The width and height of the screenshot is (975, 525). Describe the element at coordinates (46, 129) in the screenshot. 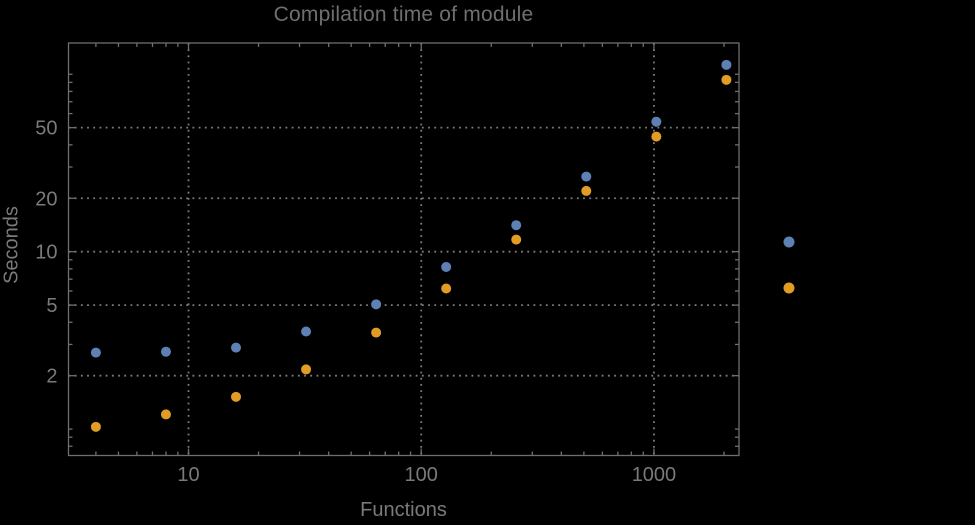

I see `y-tick-label-50: 50` at that location.